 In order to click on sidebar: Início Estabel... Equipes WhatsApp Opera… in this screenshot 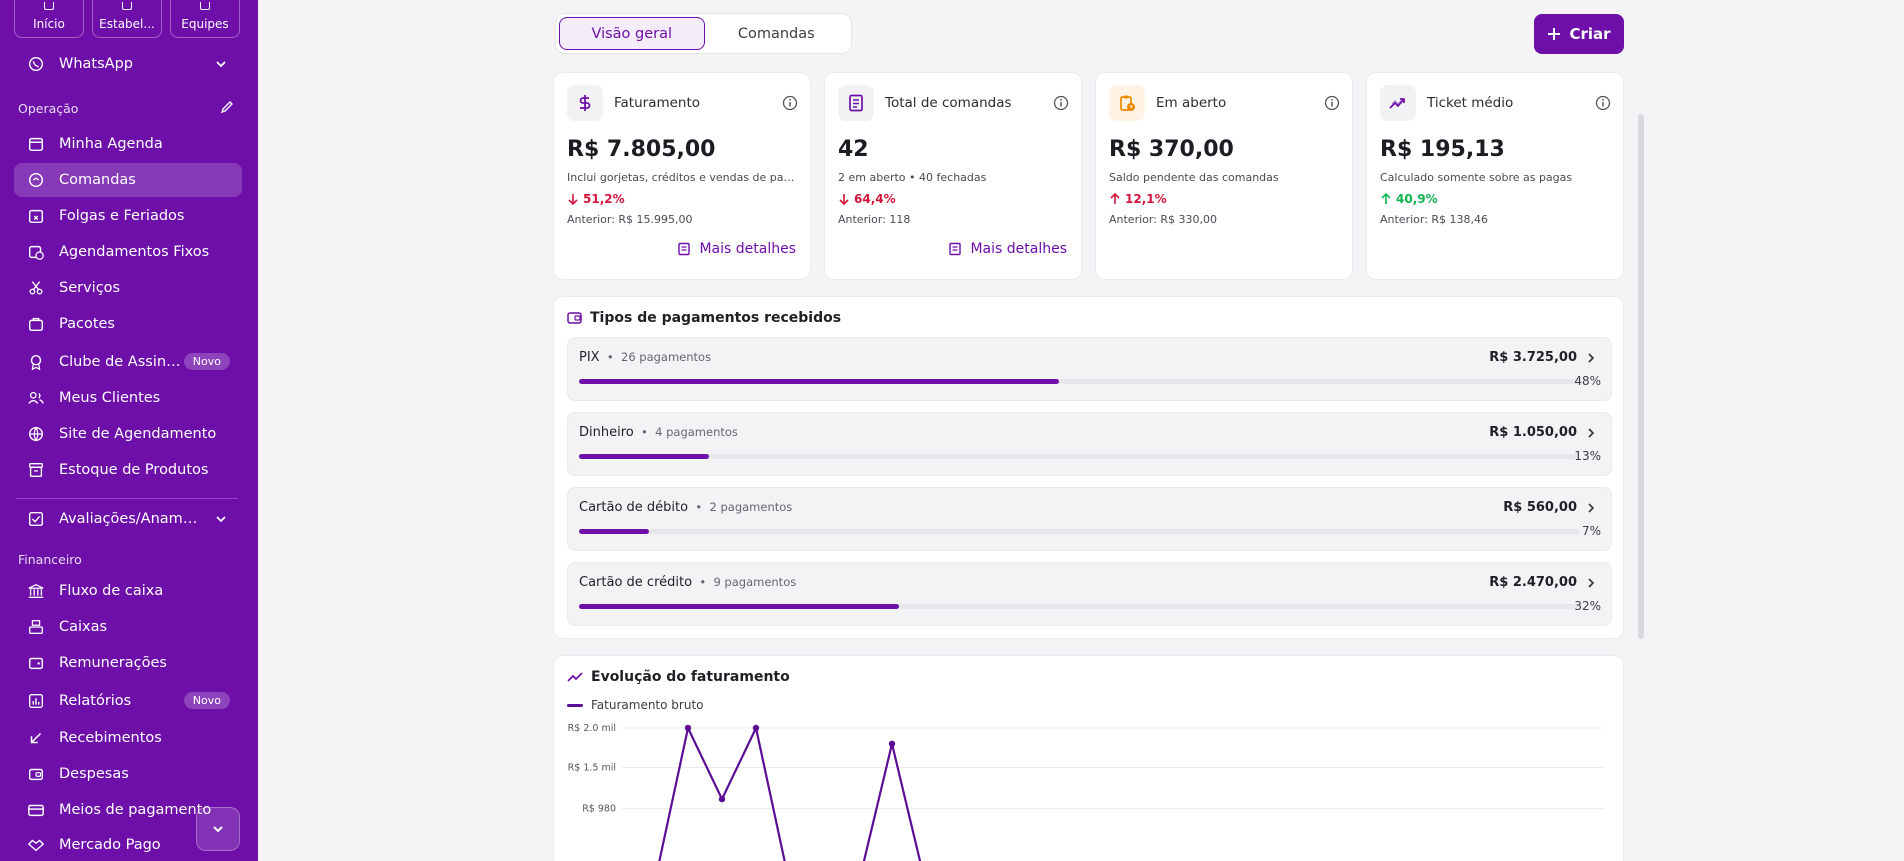, I will do `click(129, 430)`.